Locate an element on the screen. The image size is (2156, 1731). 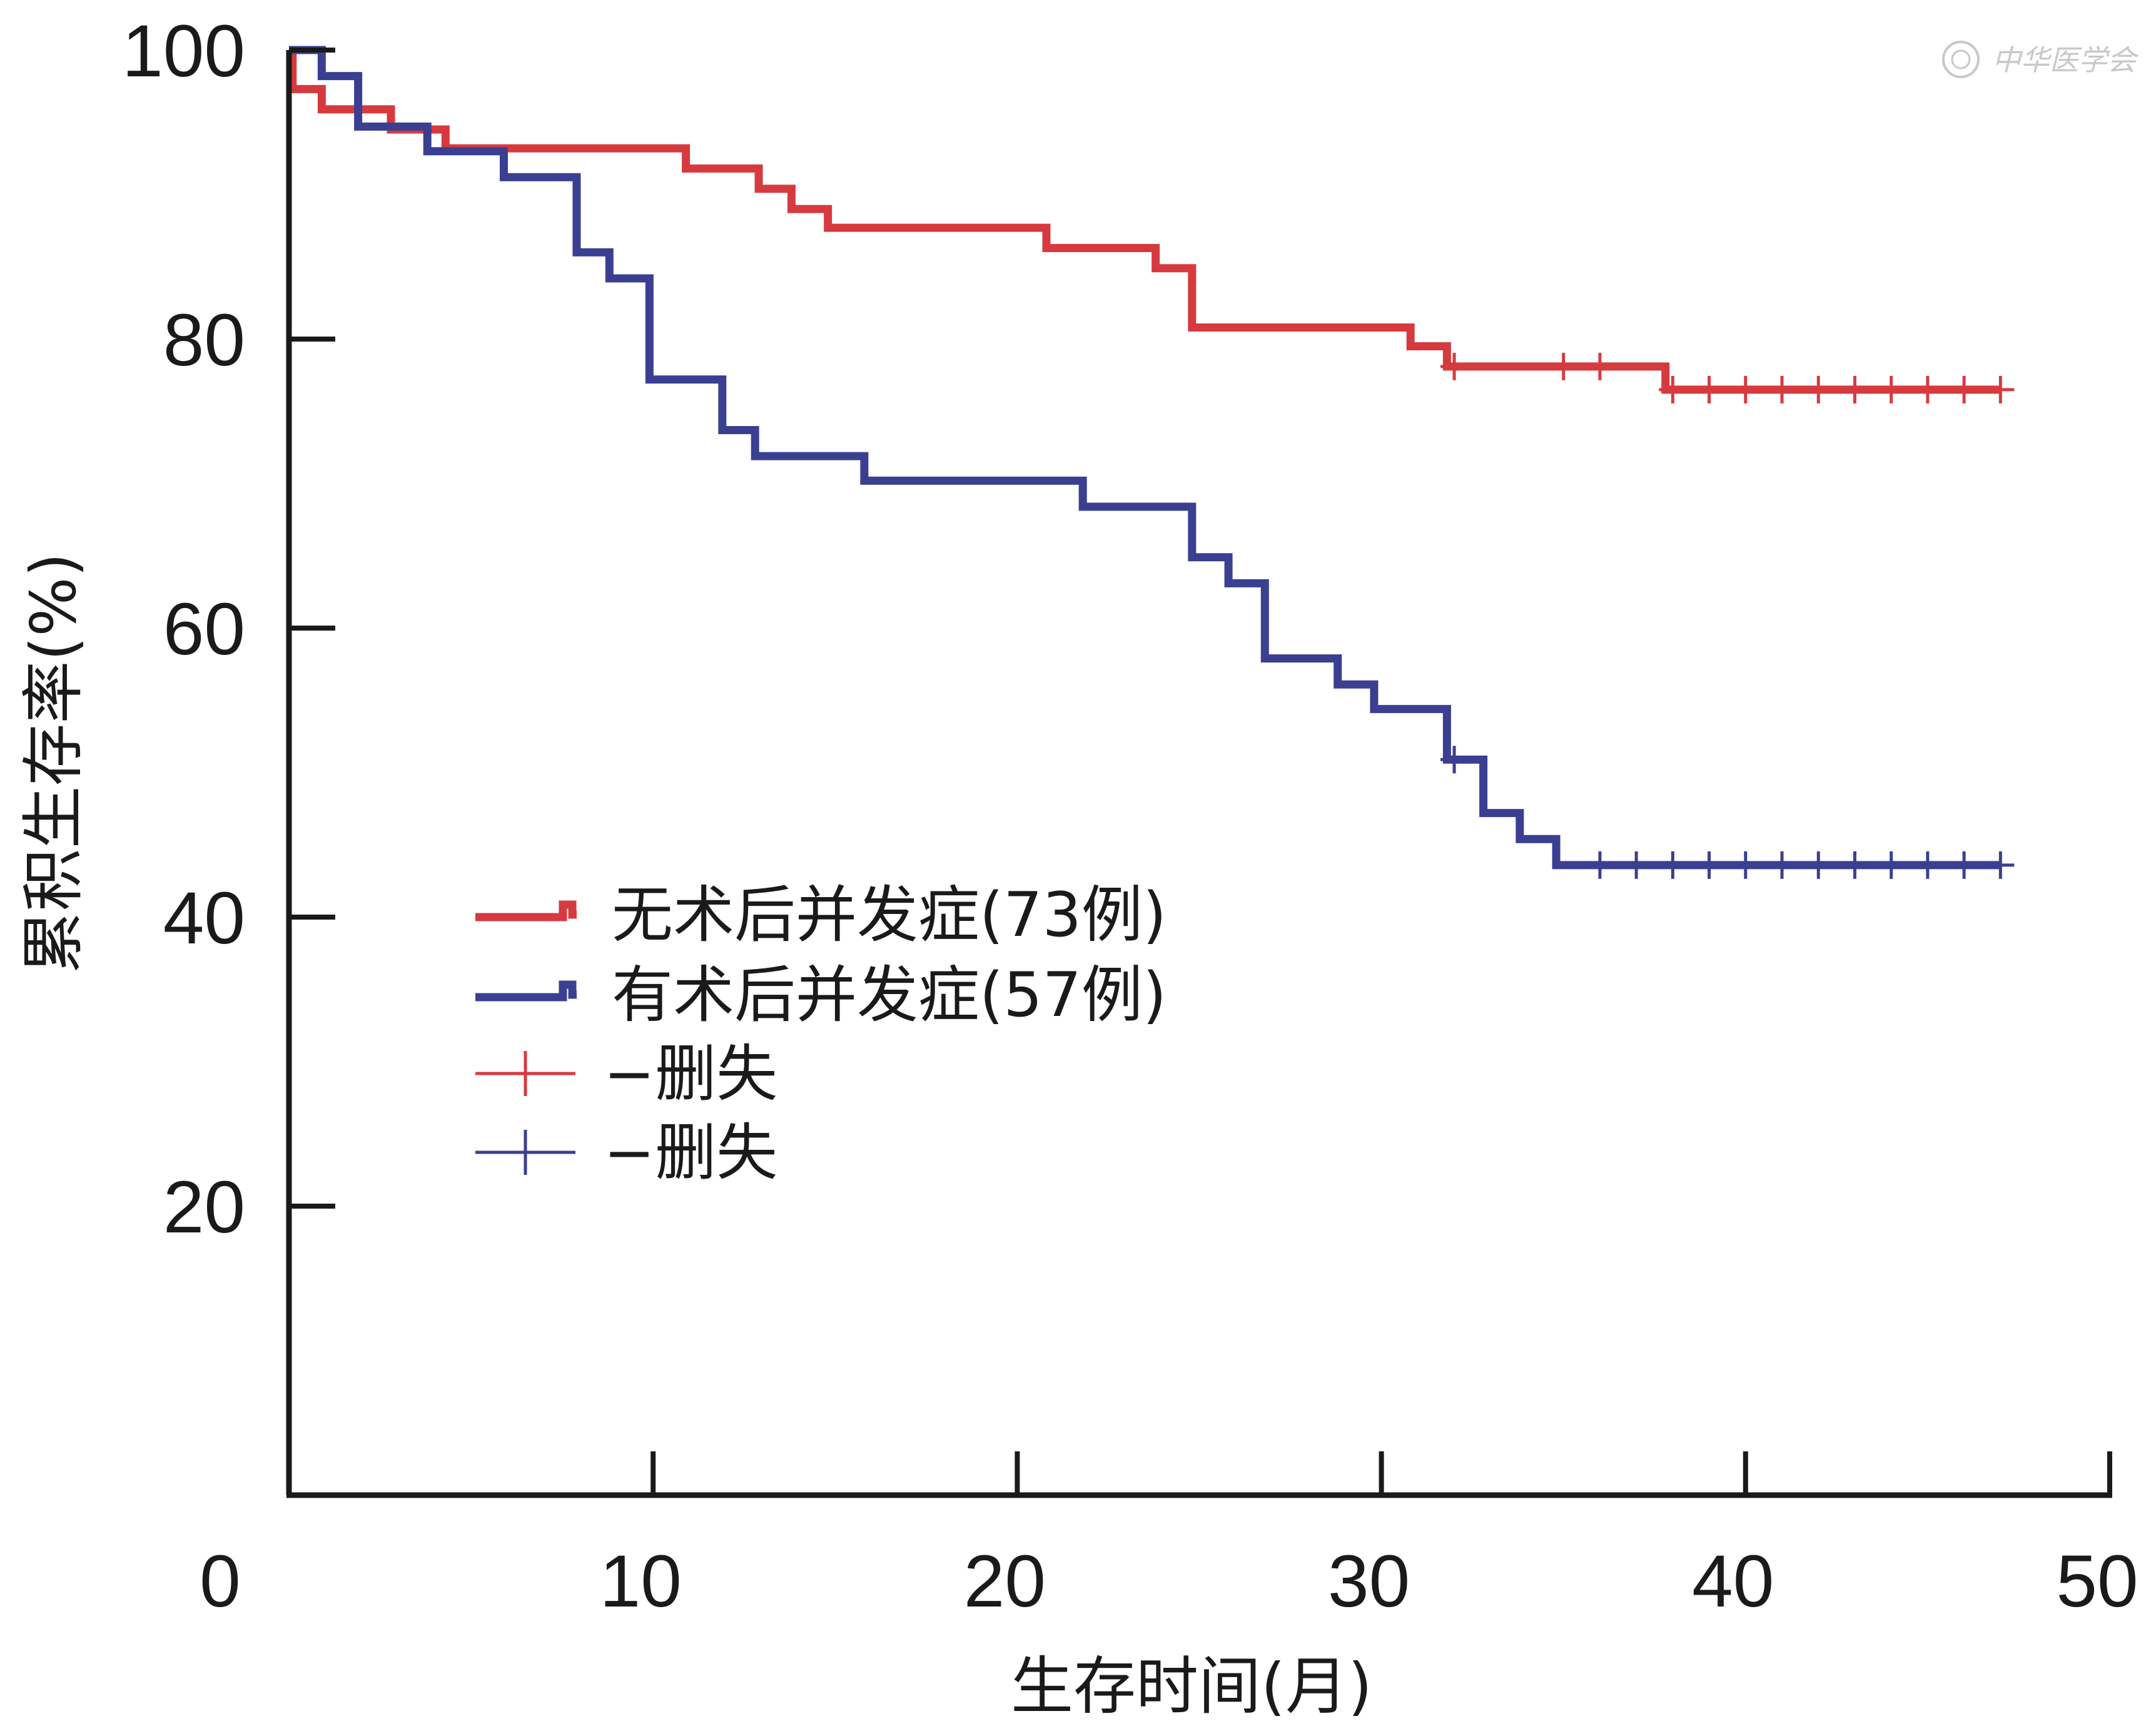
legend-censor-label-2: −删失 is located at coordinates (690, 1153).